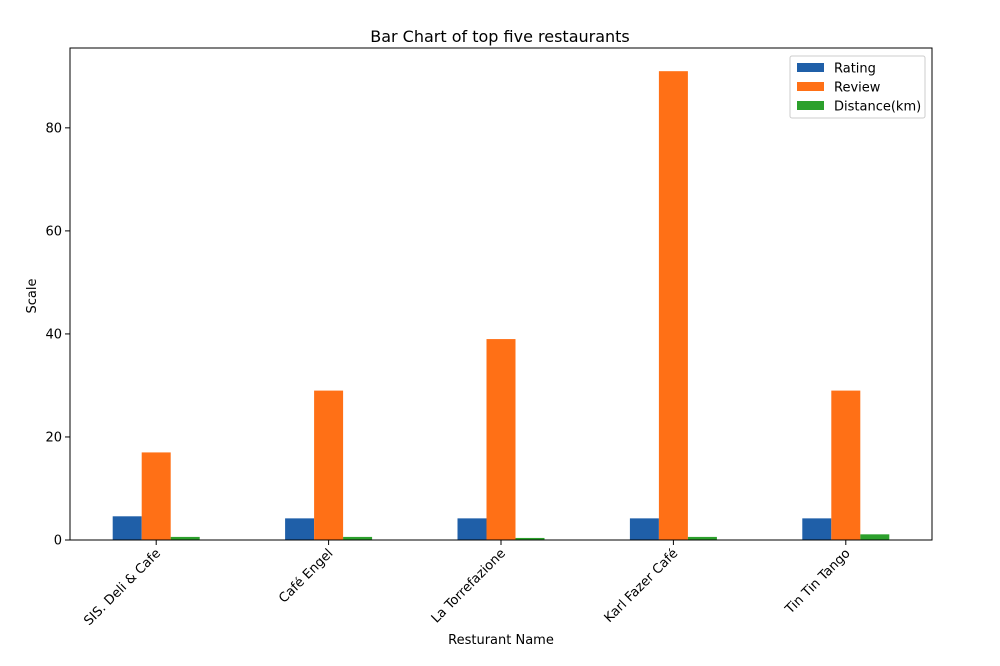 The image size is (1000, 666). What do you see at coordinates (810, 105) in the screenshot?
I see `legend-swatch-distance-km` at bounding box center [810, 105].